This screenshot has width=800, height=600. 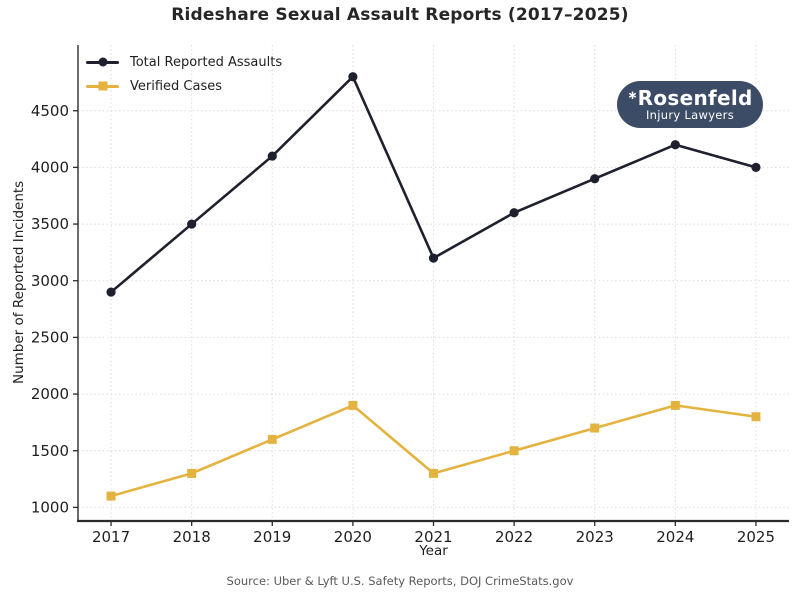 I want to click on legend-item-verified: Verified Cases, so click(x=184, y=86).